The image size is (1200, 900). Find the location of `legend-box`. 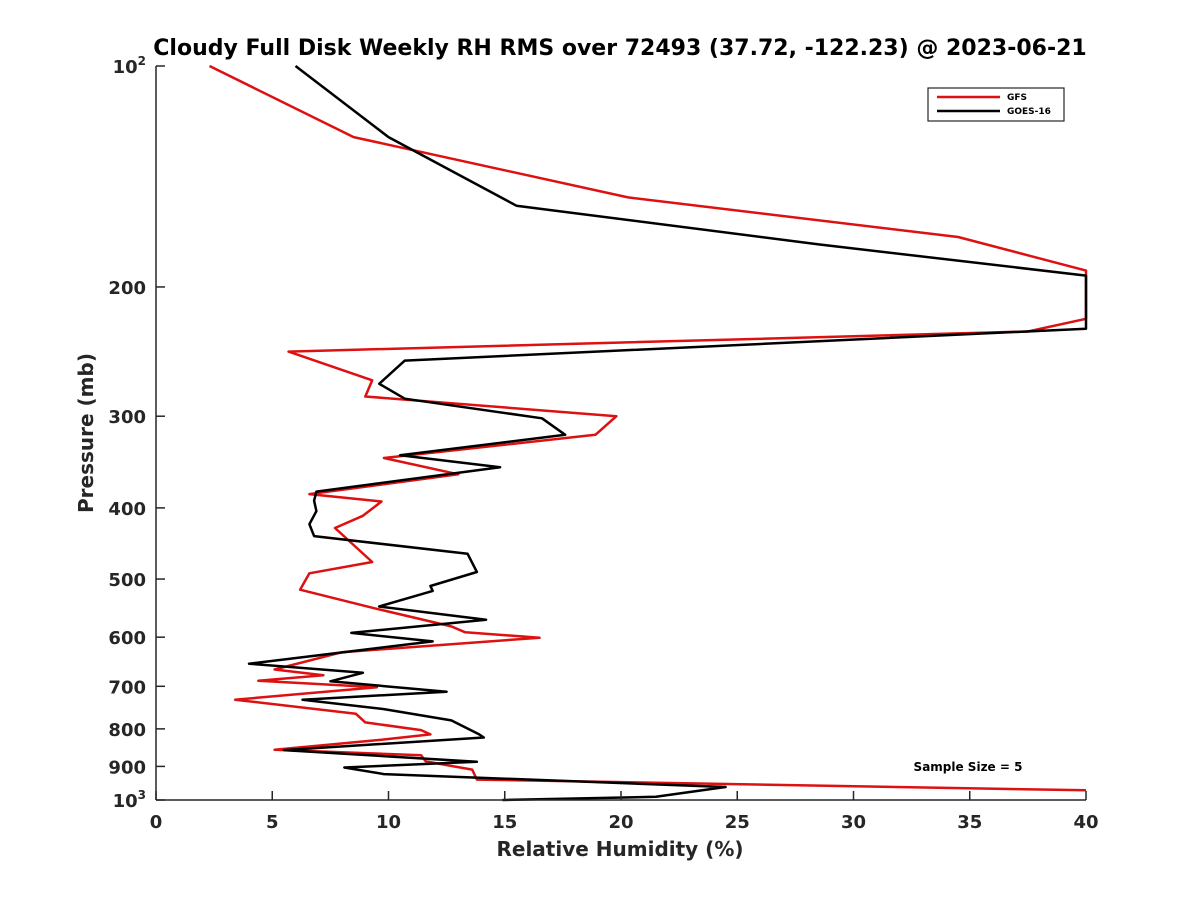

legend-box is located at coordinates (996, 104).